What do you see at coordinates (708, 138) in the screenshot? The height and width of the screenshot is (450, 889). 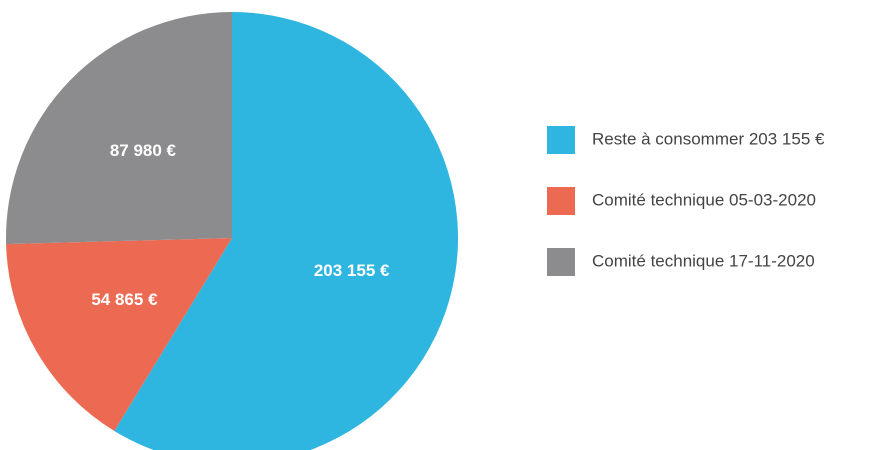 I see `legend-label: Reste à consommer 203 155 €` at bounding box center [708, 138].